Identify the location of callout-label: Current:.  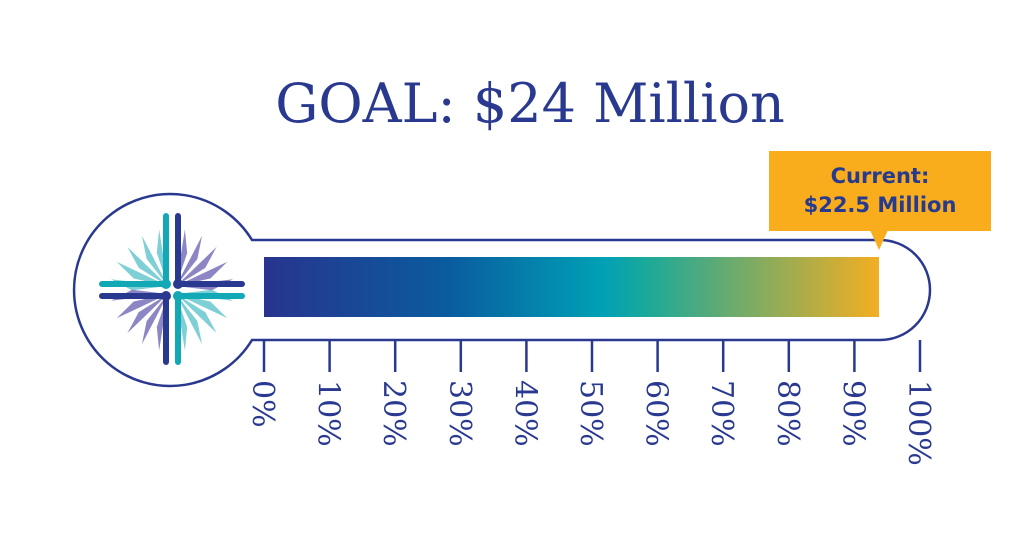
(880, 176).